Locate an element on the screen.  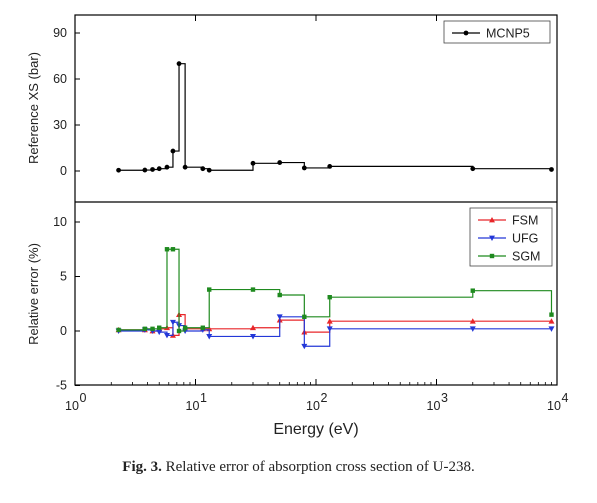
x-axis-label: Energy (eV) is located at coordinates (315, 429).